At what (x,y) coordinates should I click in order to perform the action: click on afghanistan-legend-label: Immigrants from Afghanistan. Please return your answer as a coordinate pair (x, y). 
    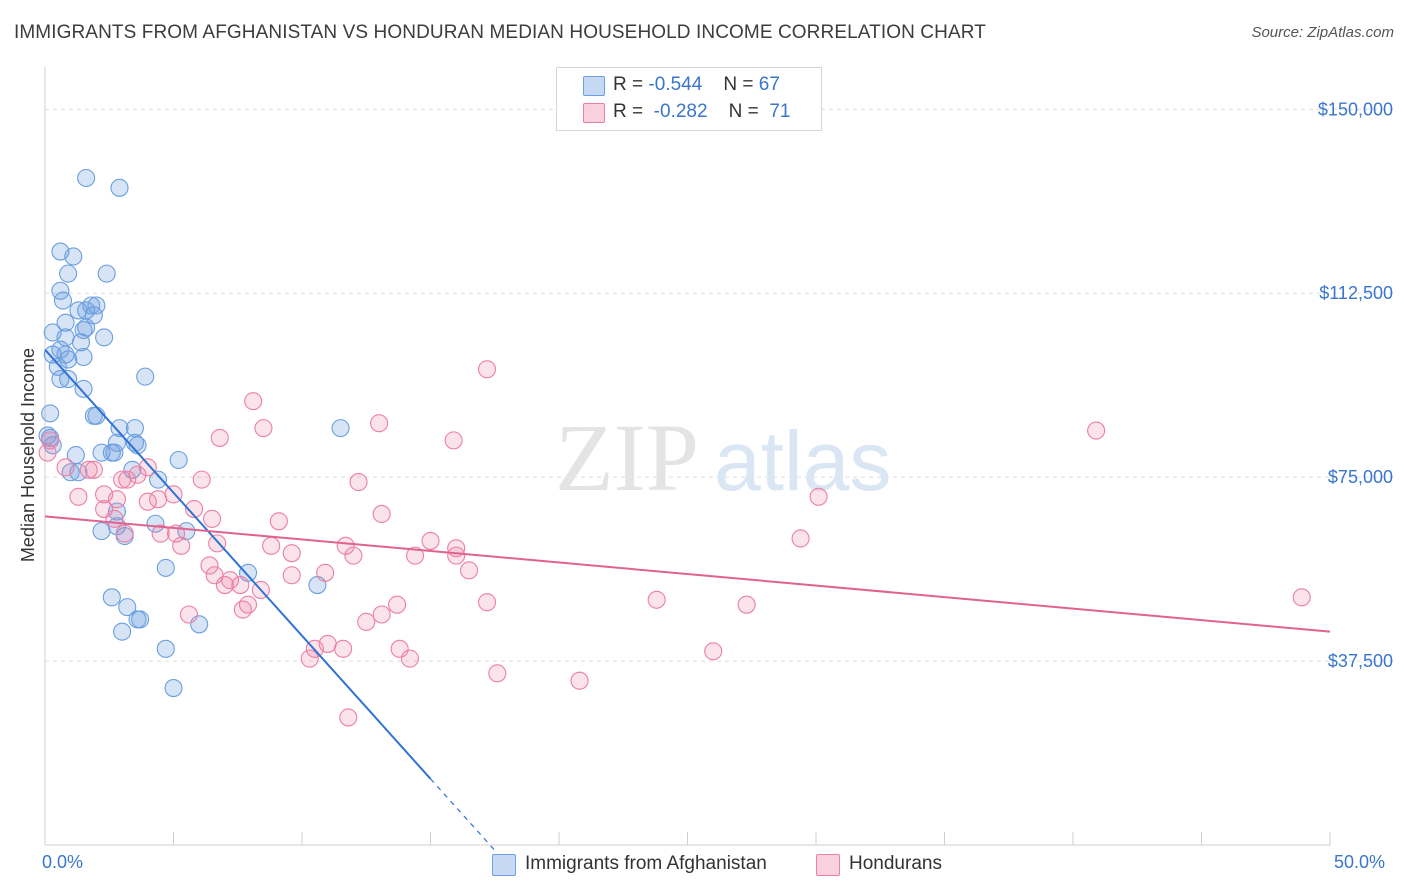
    Looking at the image, I should click on (646, 863).